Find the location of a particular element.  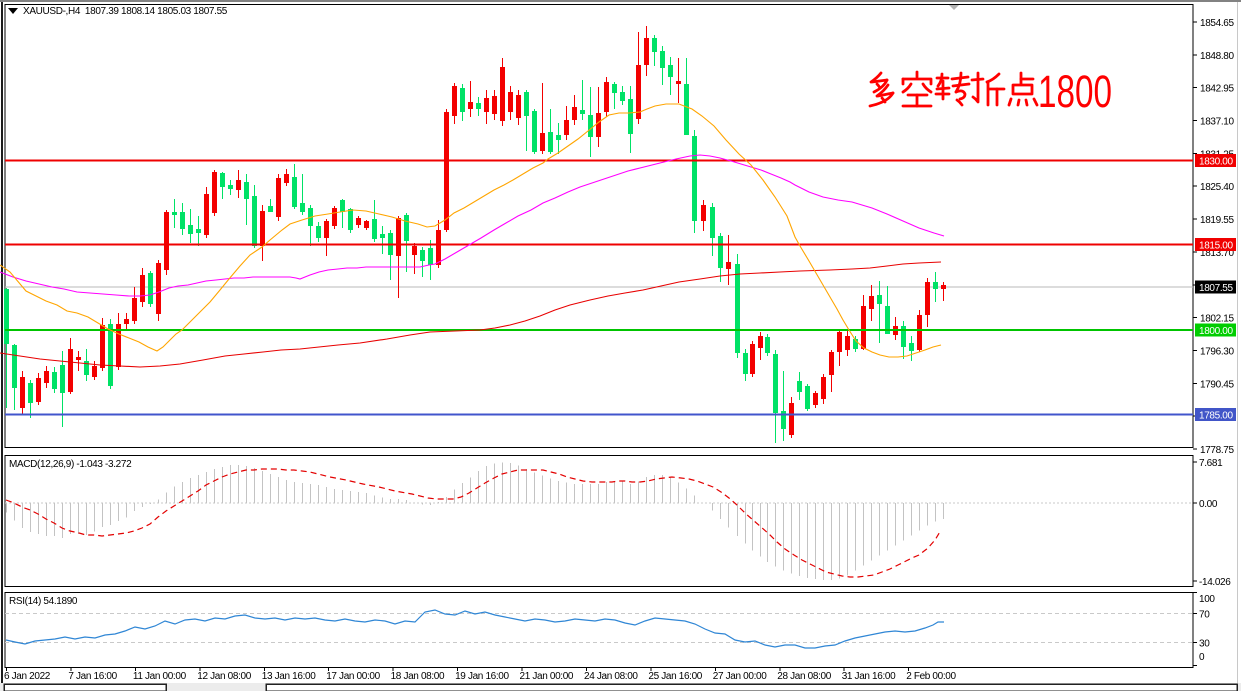

svg-text: MACD(12,26,9) -1.043 -3.272 is located at coordinates (70, 464).